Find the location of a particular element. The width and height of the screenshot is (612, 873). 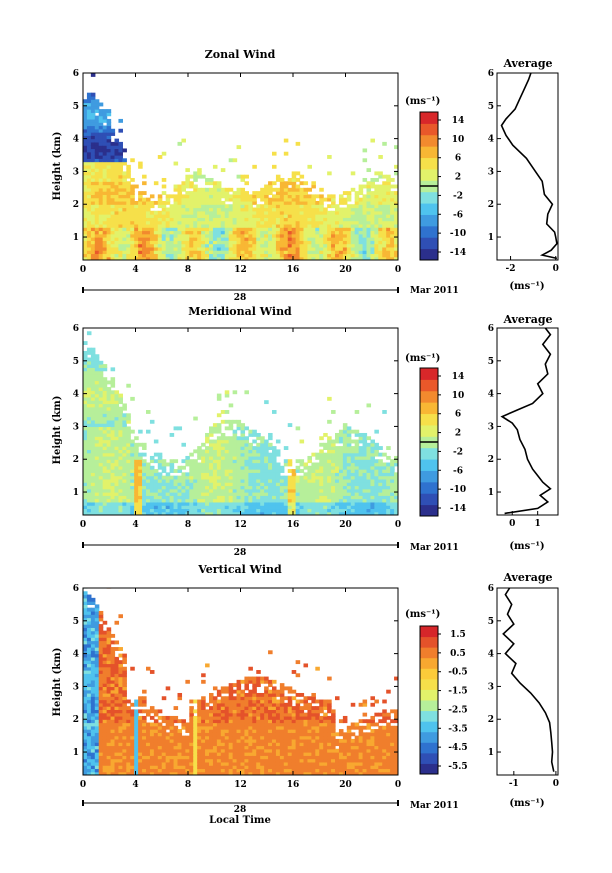

date-bar-start is located at coordinates (83, 290).